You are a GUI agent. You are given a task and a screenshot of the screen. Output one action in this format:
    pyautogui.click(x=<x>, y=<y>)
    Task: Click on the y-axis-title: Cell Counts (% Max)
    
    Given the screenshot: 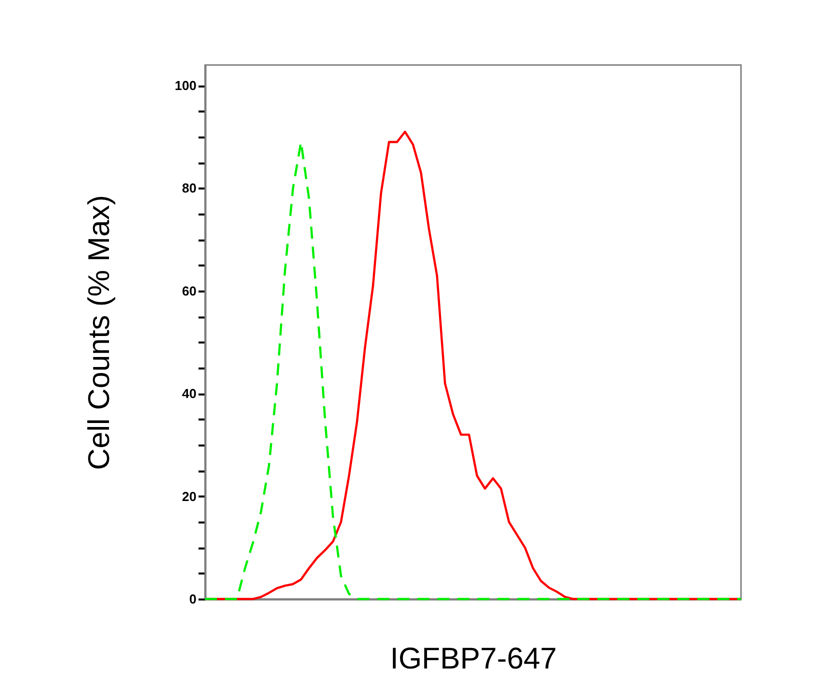 What is the action you would take?
    pyautogui.click(x=99, y=332)
    